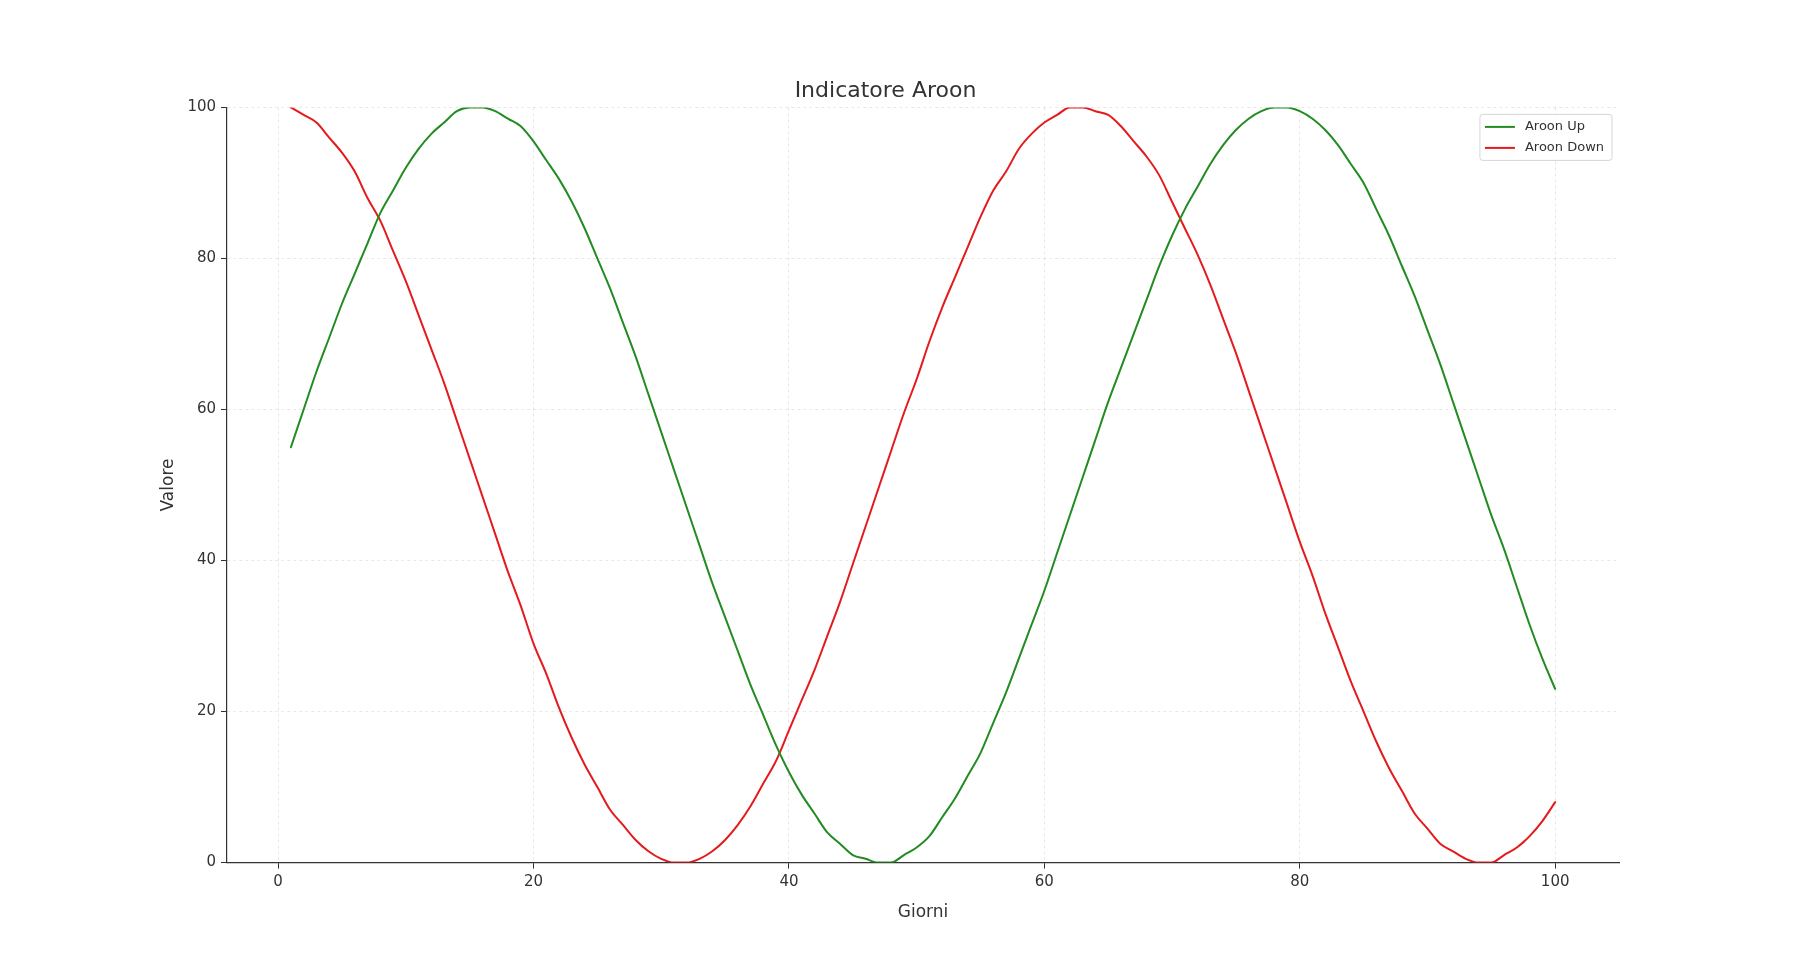 The height and width of the screenshot is (960, 1800). What do you see at coordinates (1300, 881) in the screenshot?
I see `x-tick-label: 80` at bounding box center [1300, 881].